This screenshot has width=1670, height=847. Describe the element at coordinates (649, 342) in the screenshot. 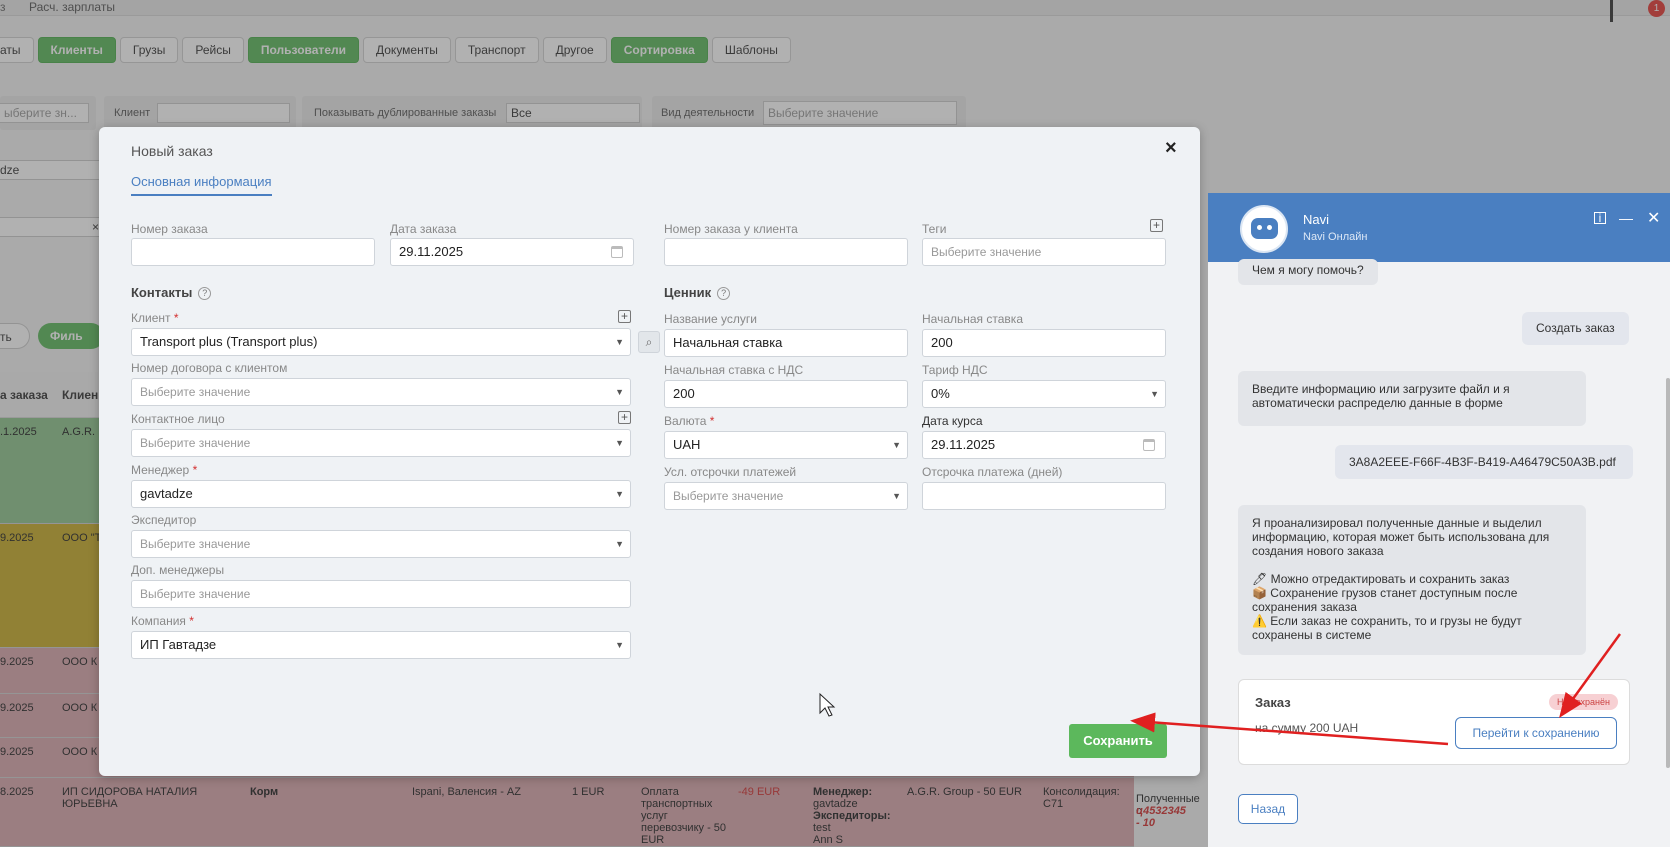

I see `search-icon: ⌕` at that location.